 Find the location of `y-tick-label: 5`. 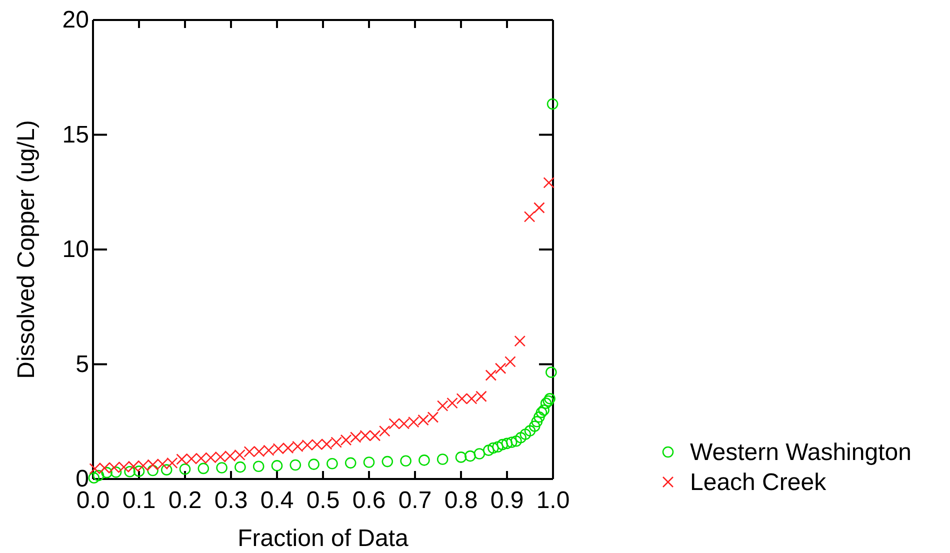

y-tick-label: 5 is located at coordinates (82, 364).